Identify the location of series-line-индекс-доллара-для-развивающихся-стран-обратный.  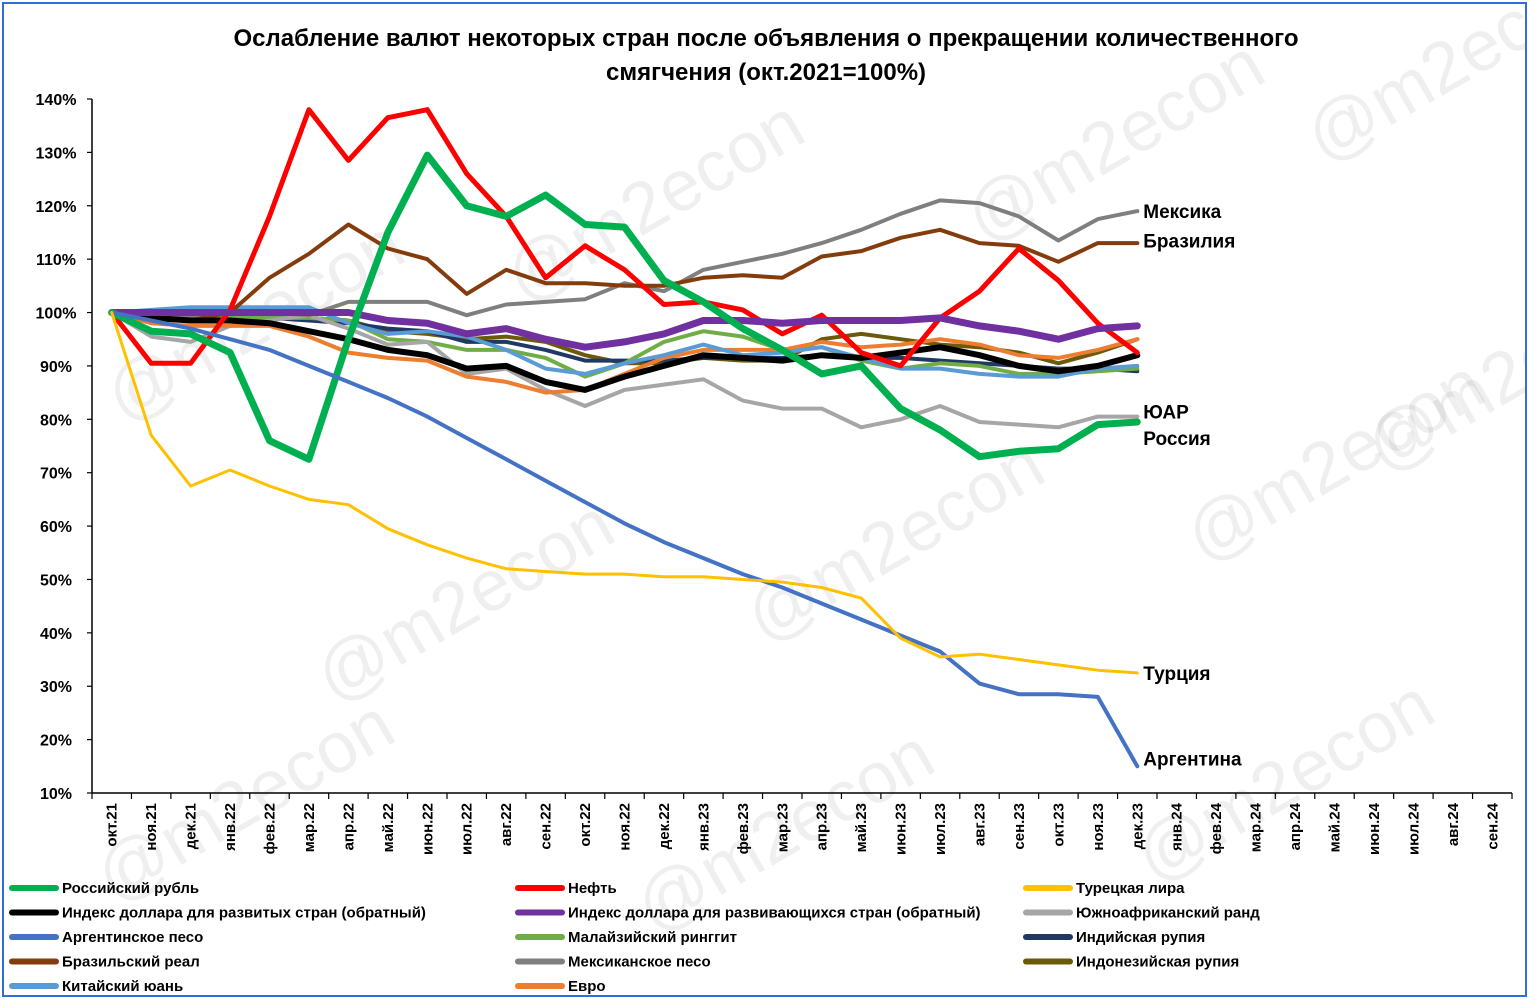
(624, 330).